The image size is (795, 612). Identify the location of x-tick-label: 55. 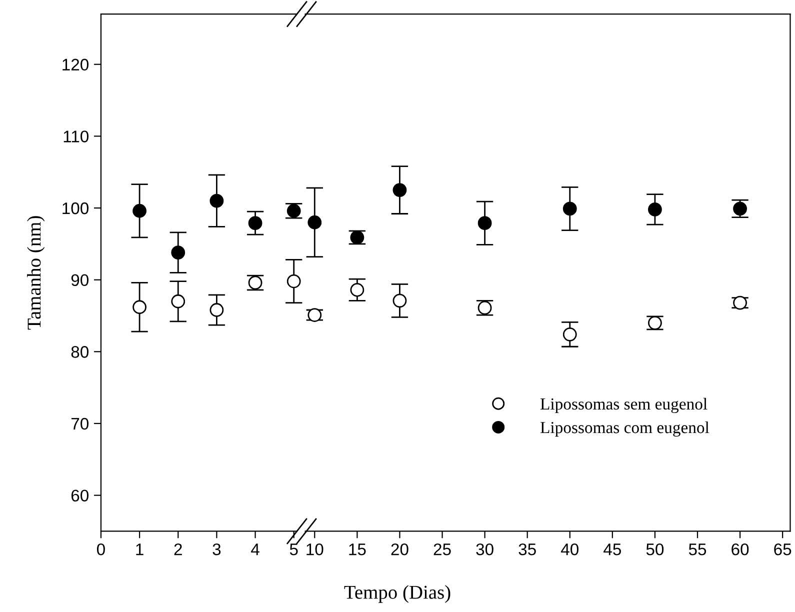
(697, 550).